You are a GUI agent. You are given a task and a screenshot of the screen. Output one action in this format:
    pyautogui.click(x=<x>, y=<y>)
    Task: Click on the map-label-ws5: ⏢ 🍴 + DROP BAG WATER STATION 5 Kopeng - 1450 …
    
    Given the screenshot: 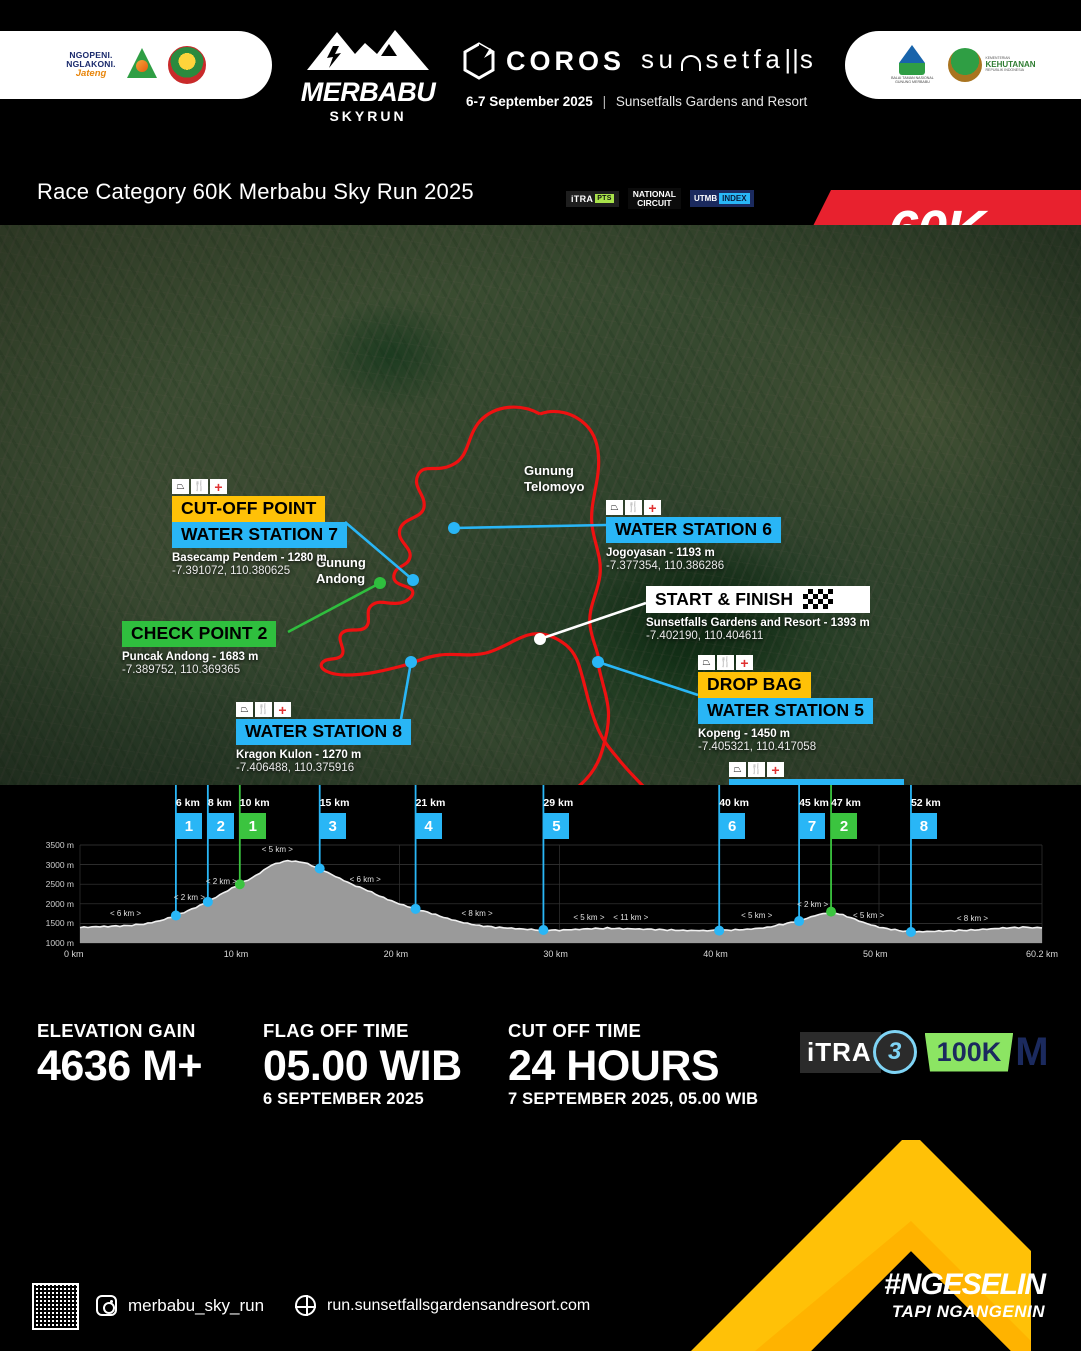 What is the action you would take?
    pyautogui.click(x=786, y=704)
    